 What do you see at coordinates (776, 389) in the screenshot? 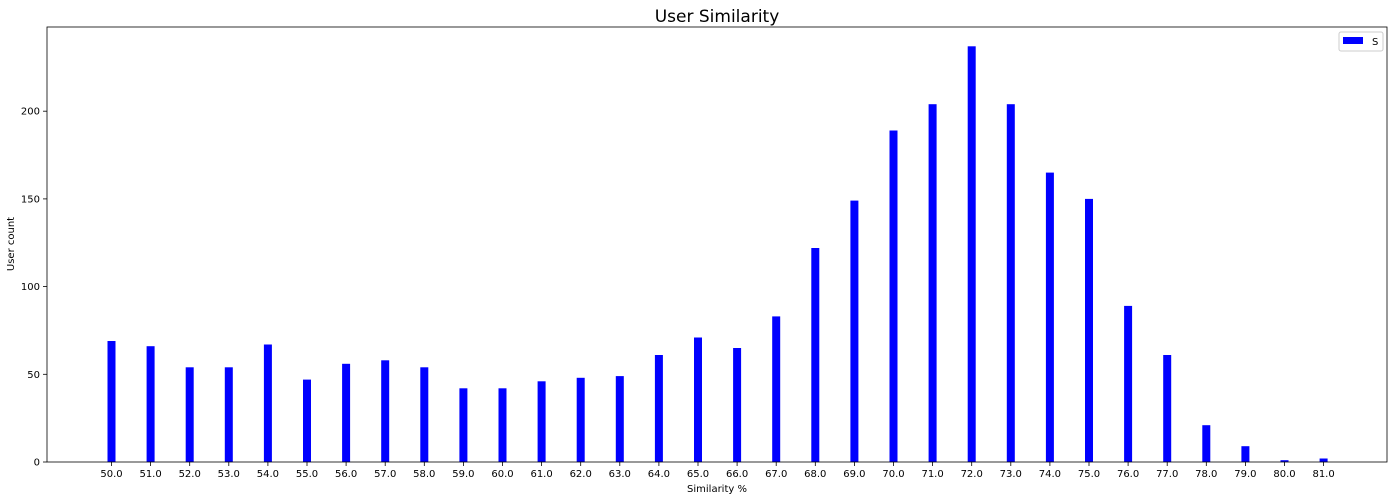
I see `bar-67.0` at bounding box center [776, 389].